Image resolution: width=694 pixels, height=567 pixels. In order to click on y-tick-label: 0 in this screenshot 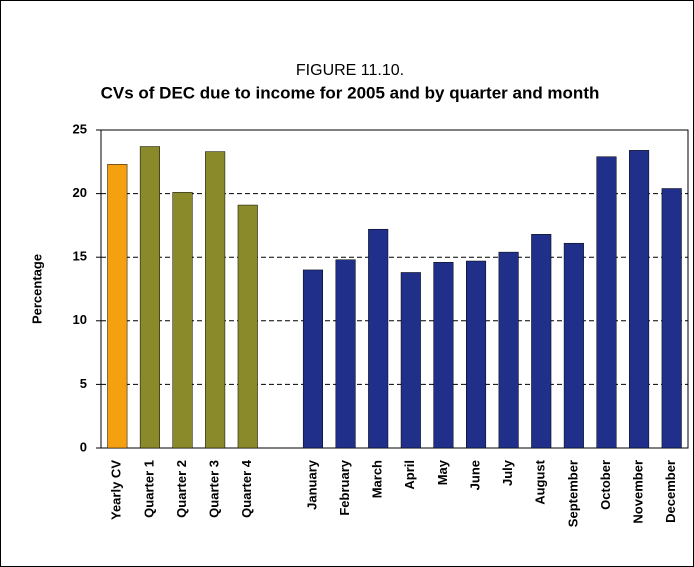, I will do `click(83, 446)`.